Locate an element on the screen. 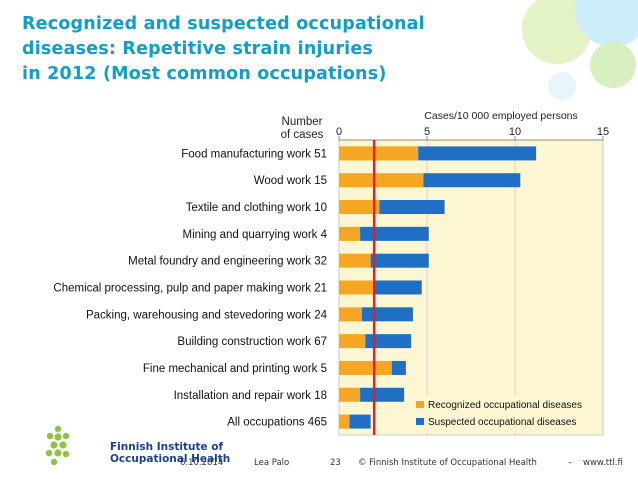 The width and height of the screenshot is (638, 479). category-label: All occupations 465 is located at coordinates (277, 423).